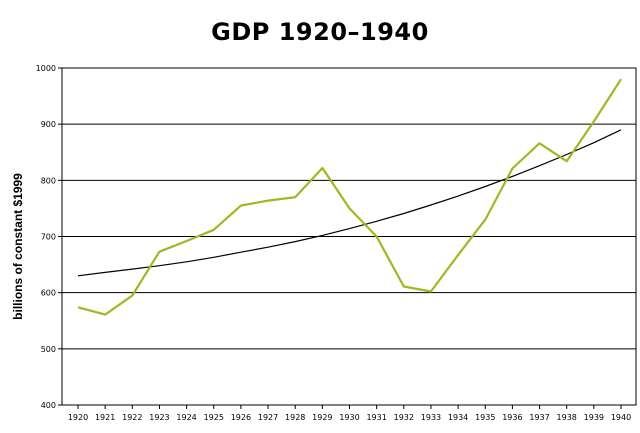 This screenshot has width=640, height=433. What do you see at coordinates (512, 417) in the screenshot?
I see `x-tick-label: 1936` at bounding box center [512, 417].